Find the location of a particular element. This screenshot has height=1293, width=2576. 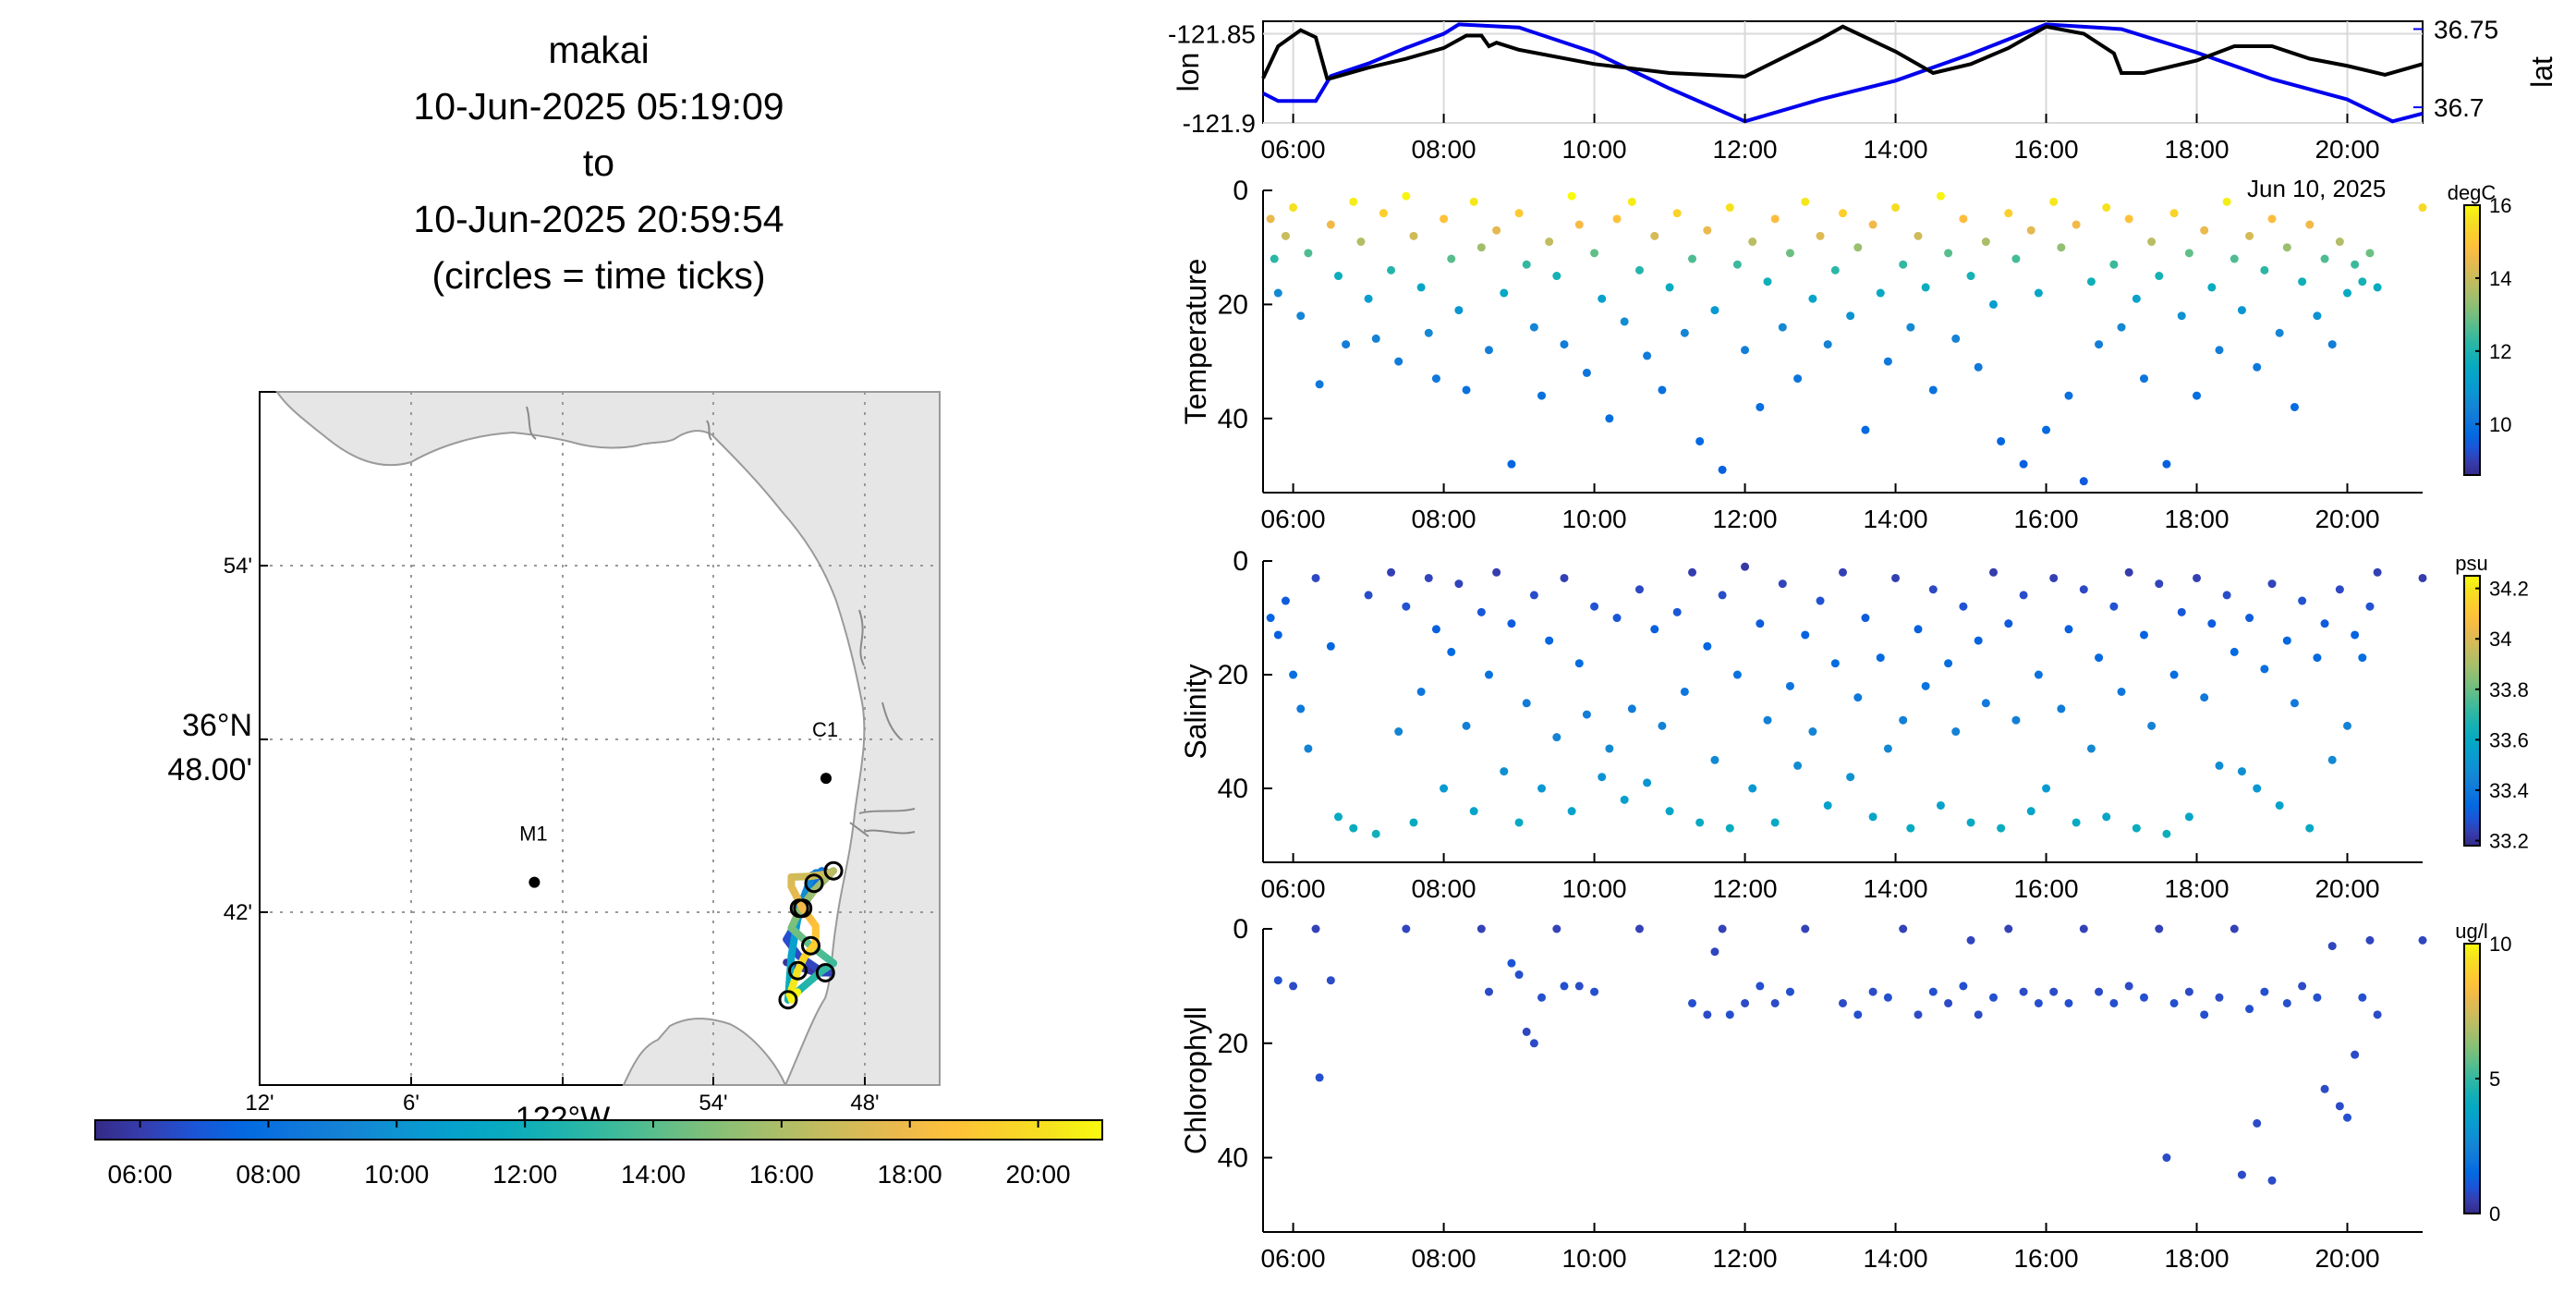

time-axis-tick-label: 14:00 is located at coordinates (1896, 149).